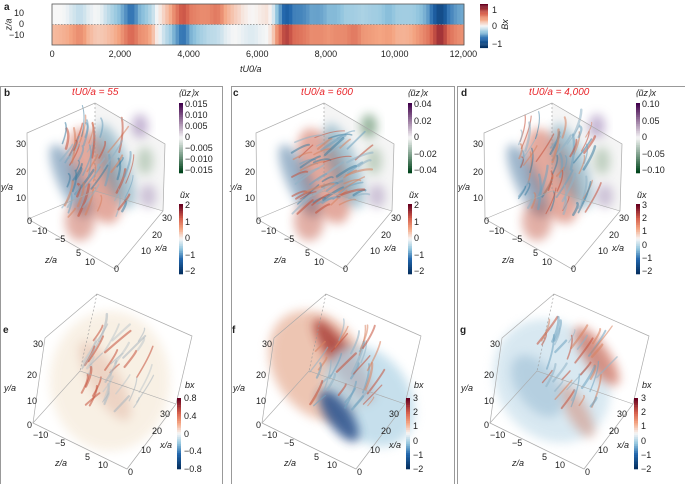 The width and height of the screenshot is (685, 484). Describe the element at coordinates (646, 93) in the screenshot. I see `colorbar-uz-label: ⟨ũz⟩x` at that location.